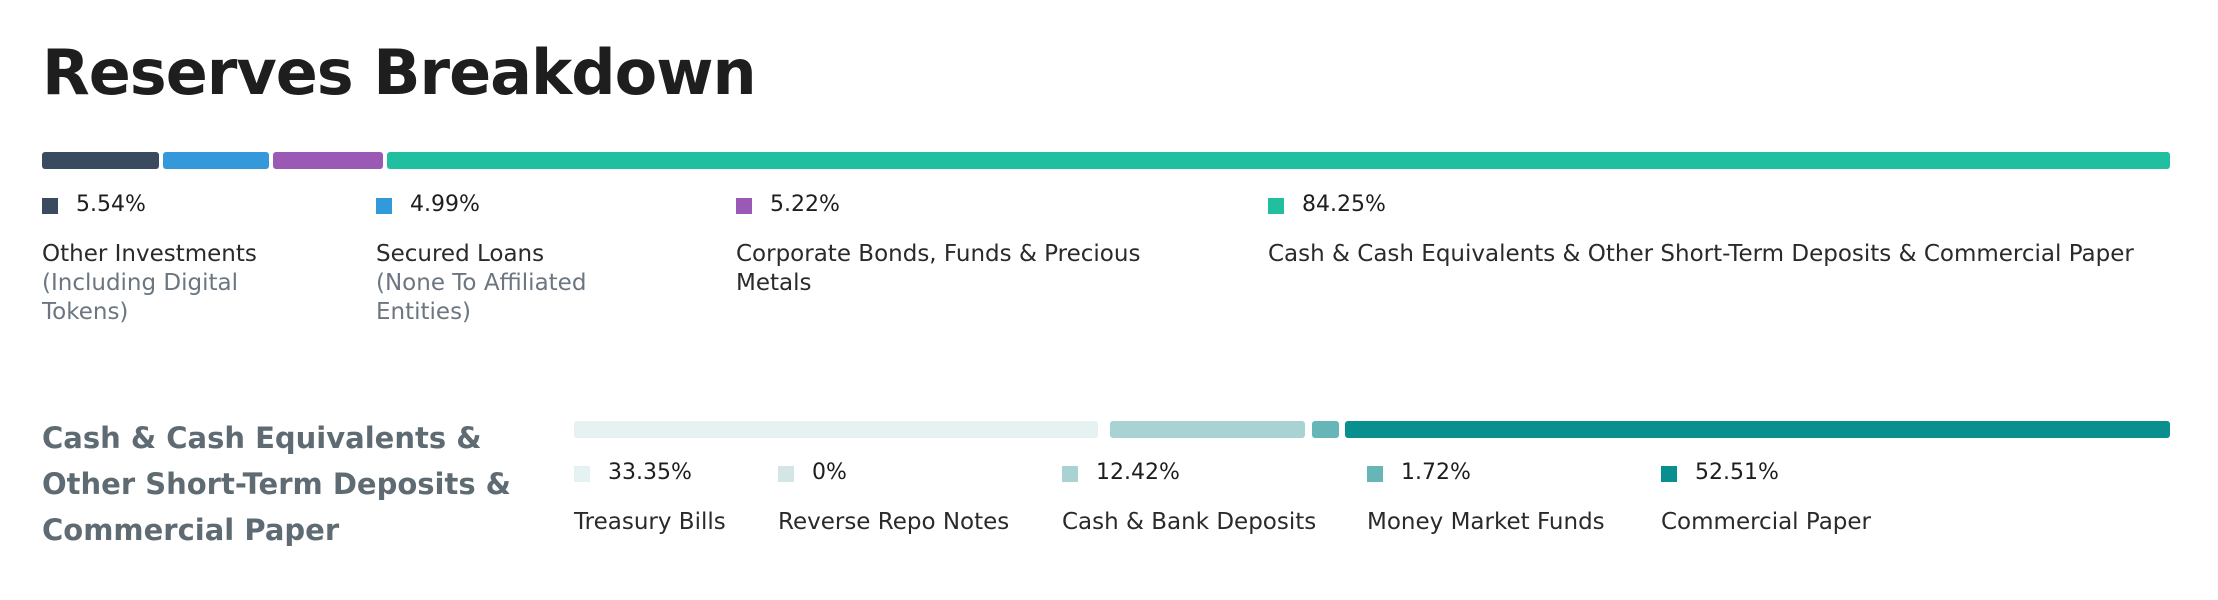  I want to click on legend-label: Commercial Paper, so click(1781, 522).